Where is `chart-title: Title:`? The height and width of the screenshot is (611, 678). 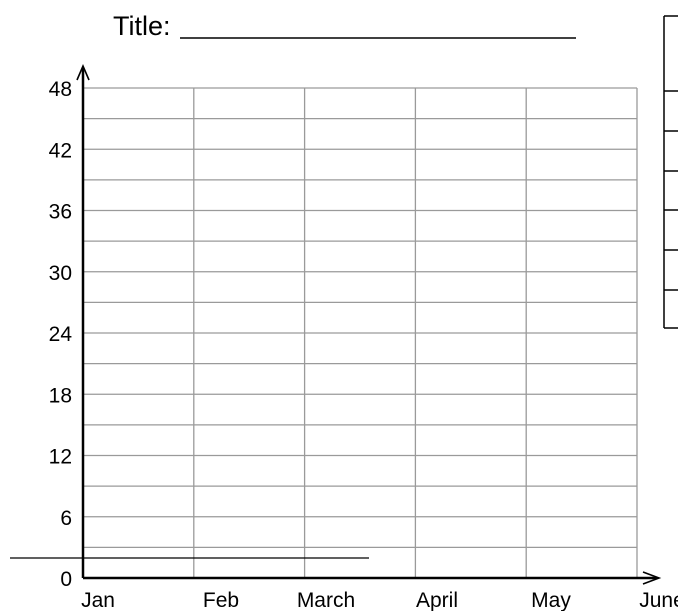 chart-title: Title: is located at coordinates (142, 26).